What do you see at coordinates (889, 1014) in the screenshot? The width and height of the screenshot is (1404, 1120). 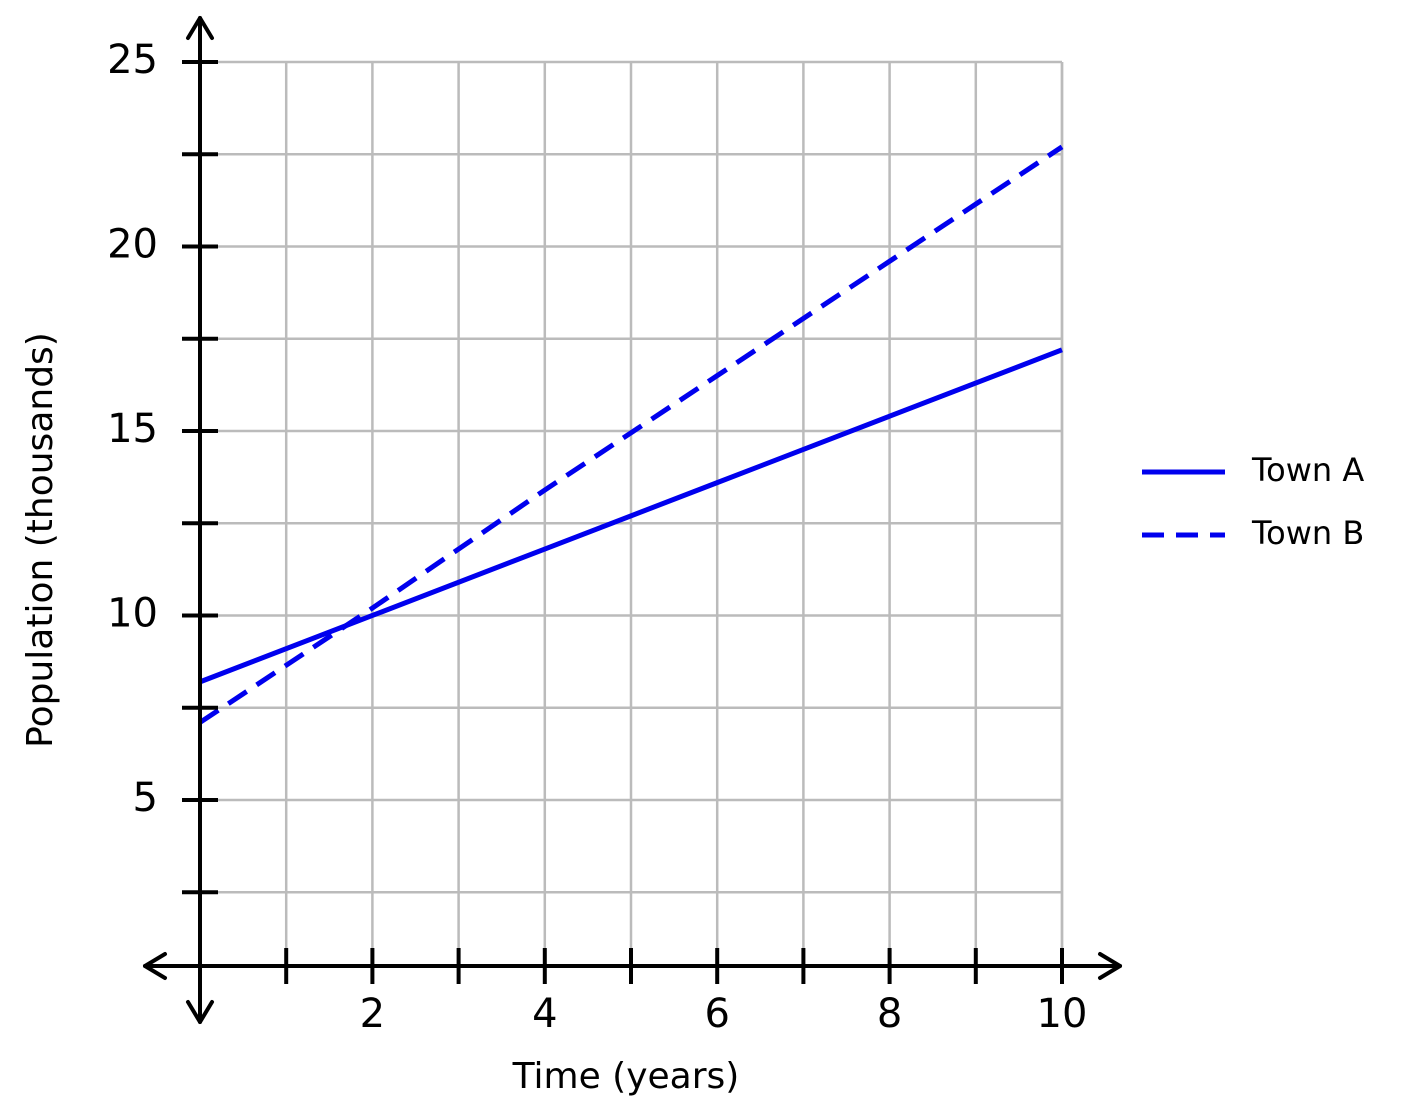 I see `x-tick-label: 8` at bounding box center [889, 1014].